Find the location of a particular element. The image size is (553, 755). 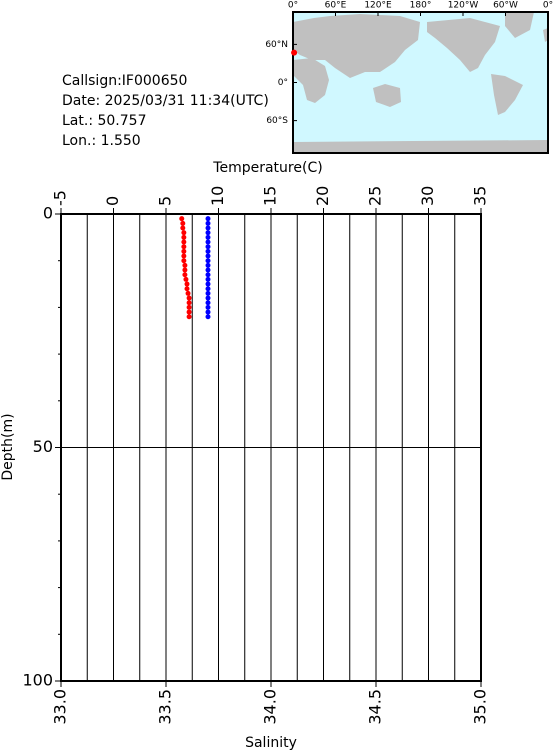

map-x-tick-label: 120°E is located at coordinates (378, 6).